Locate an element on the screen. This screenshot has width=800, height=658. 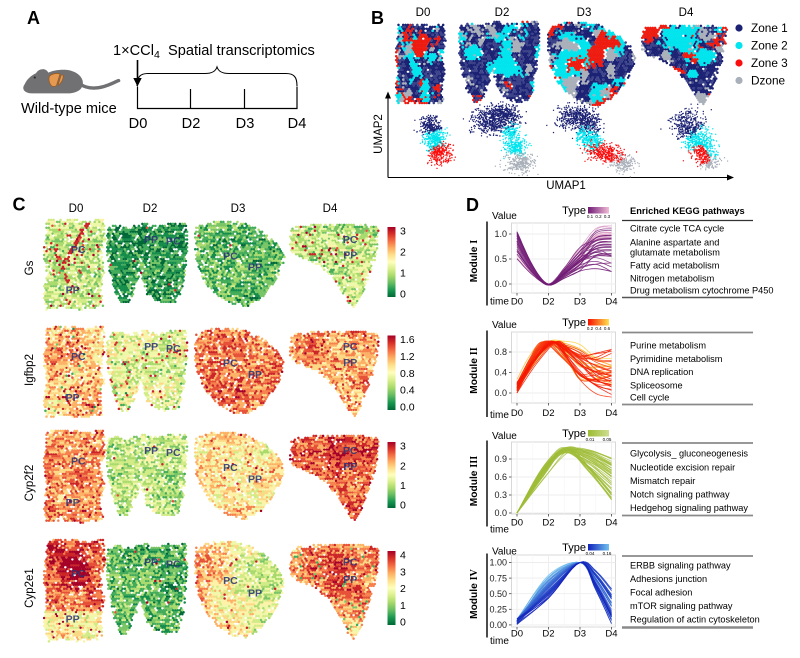
svg-text: DNA replication is located at coordinates (661, 372).